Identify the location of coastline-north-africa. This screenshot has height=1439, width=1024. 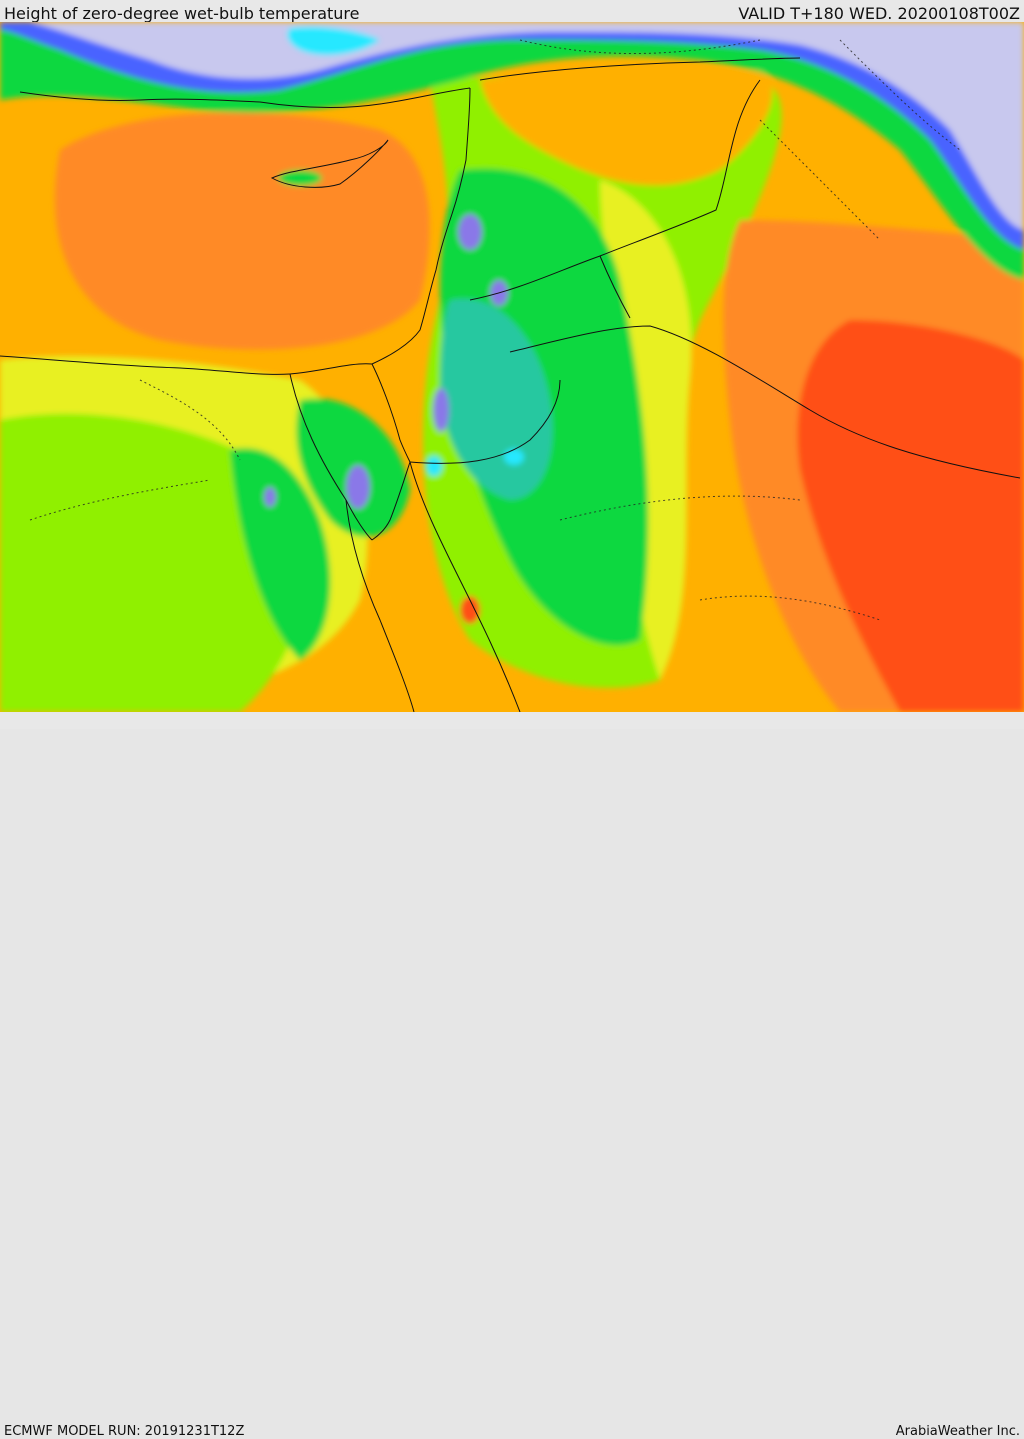
(235, 231).